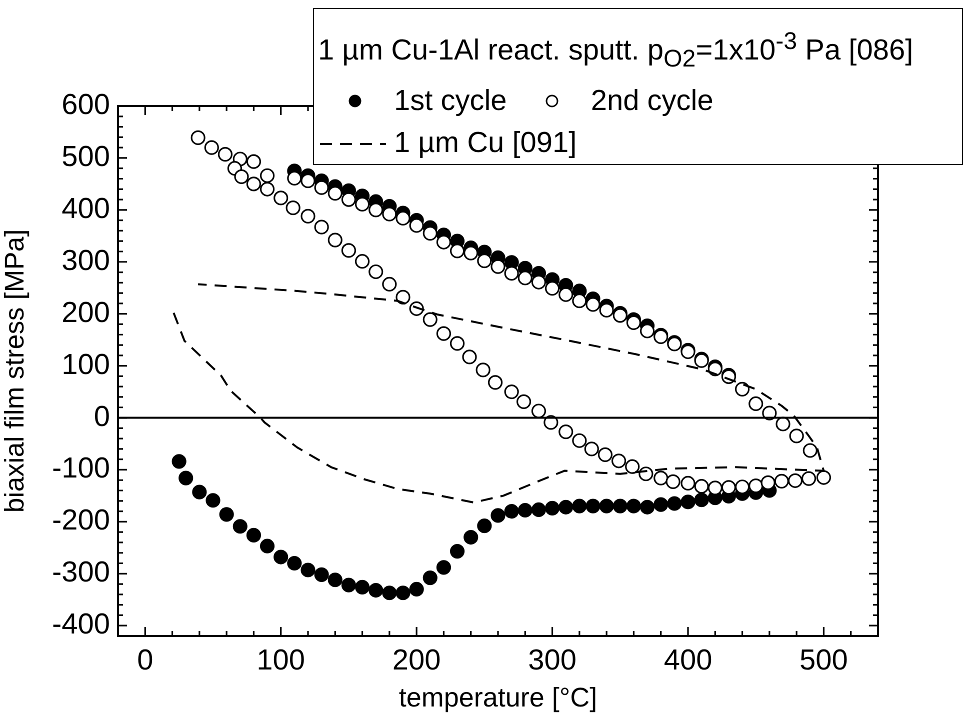 This screenshot has width=964, height=717. Describe the element at coordinates (15, 371) in the screenshot. I see `y-axis-title: biaxial film stress [MPa]` at that location.